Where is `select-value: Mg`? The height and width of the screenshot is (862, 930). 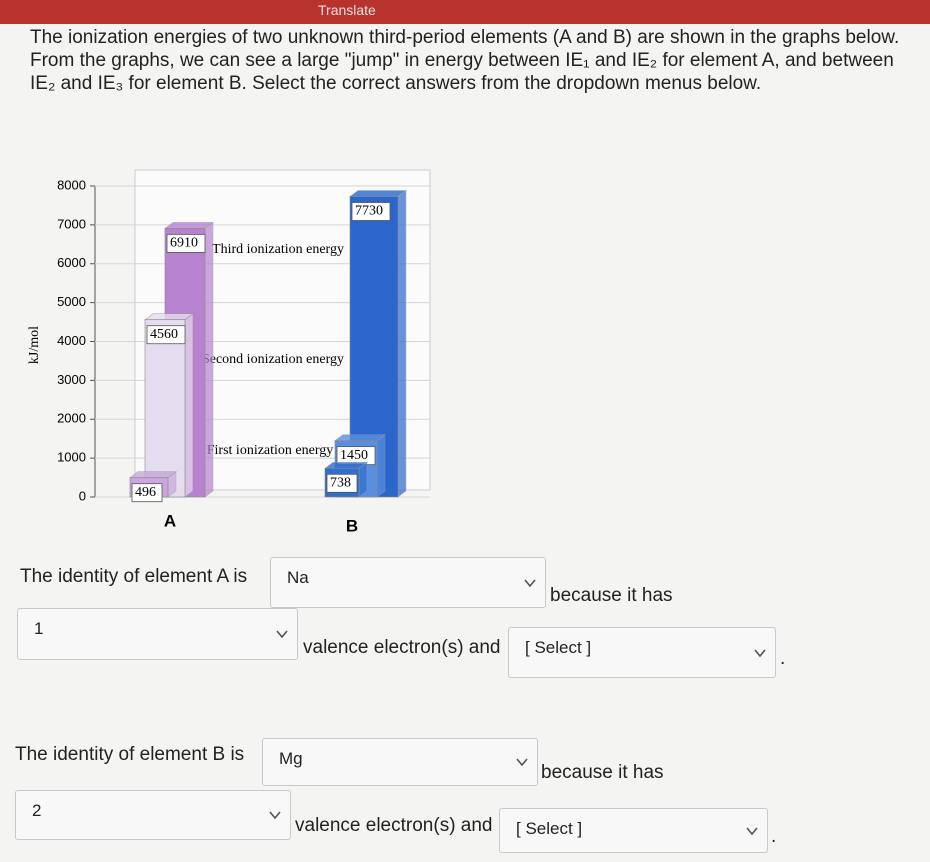 select-value: Mg is located at coordinates (291, 758).